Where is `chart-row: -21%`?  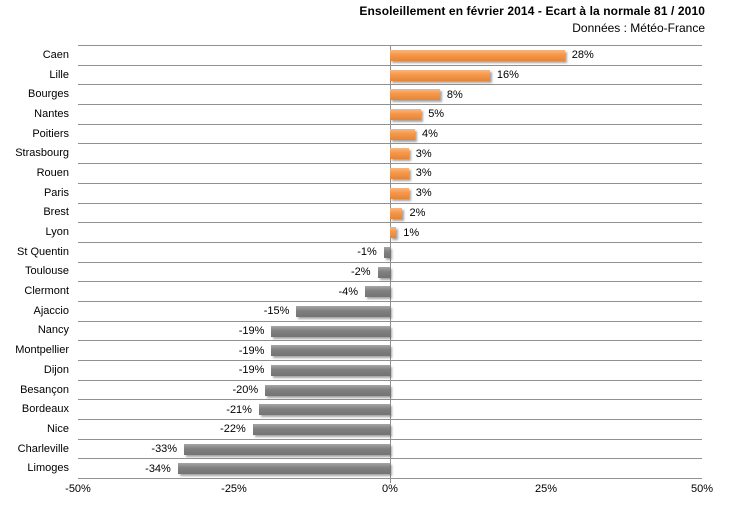
chart-row: -21% is located at coordinates (390, 410).